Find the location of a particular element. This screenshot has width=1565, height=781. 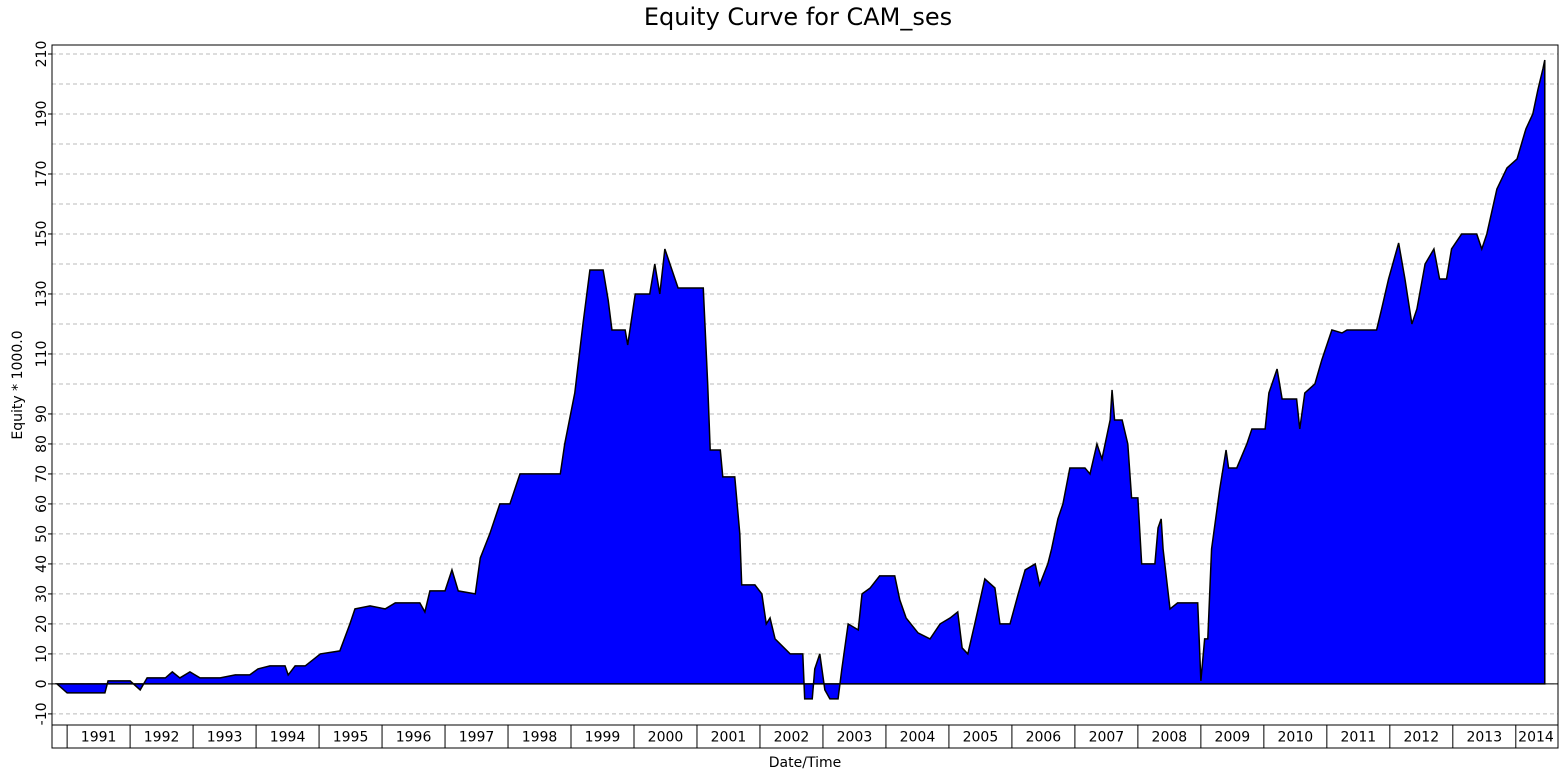

x-tick-label: 1997 is located at coordinates (477, 738).